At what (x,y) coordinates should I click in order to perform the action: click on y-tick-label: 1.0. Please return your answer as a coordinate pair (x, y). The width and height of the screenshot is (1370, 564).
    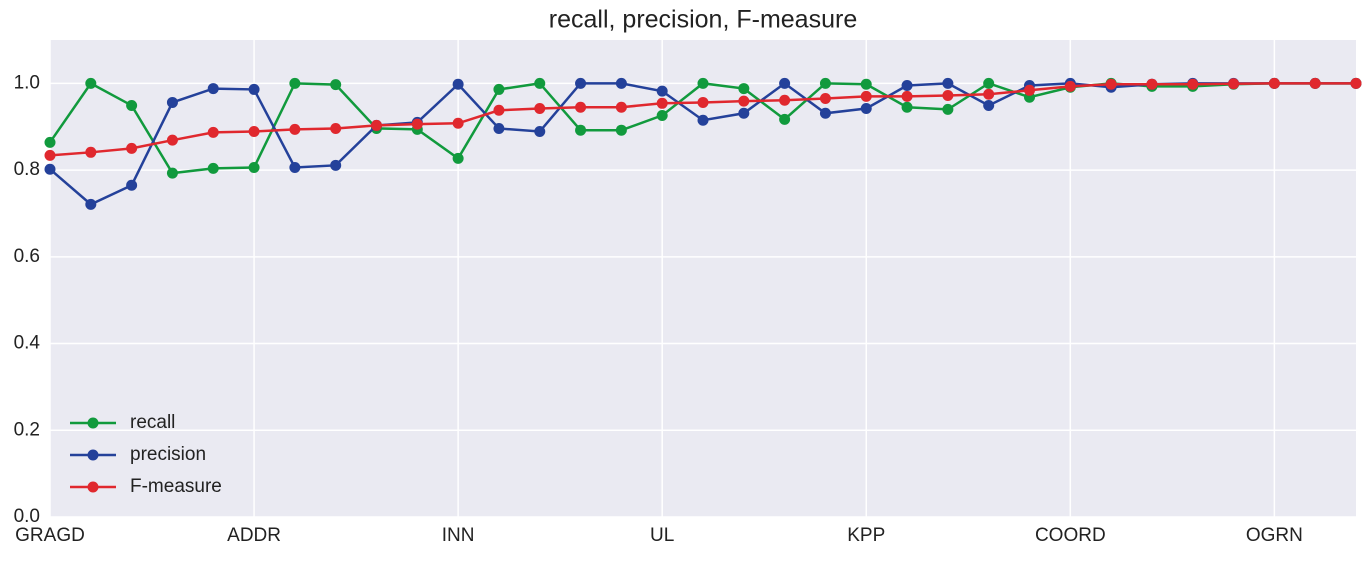
    Looking at the image, I should click on (27, 82).